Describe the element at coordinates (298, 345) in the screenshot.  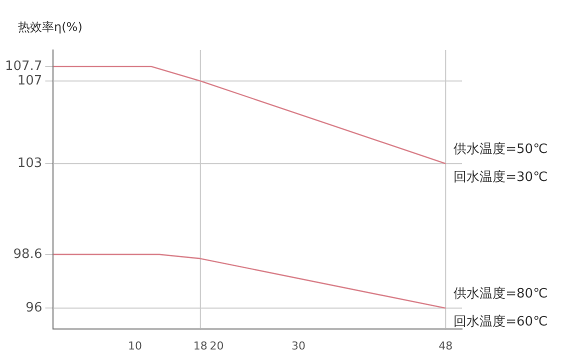
I see `x-tick-label: 30` at that location.